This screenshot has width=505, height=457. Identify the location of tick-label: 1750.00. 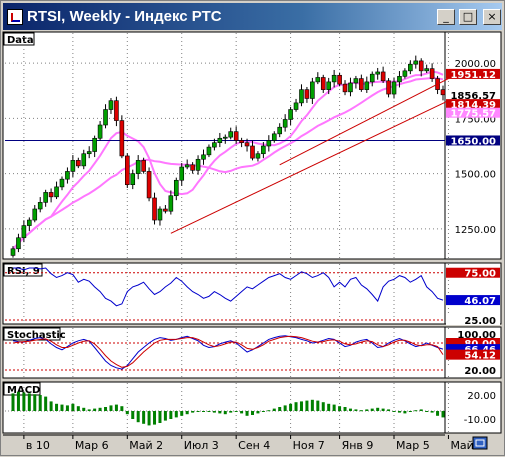
(475, 119).